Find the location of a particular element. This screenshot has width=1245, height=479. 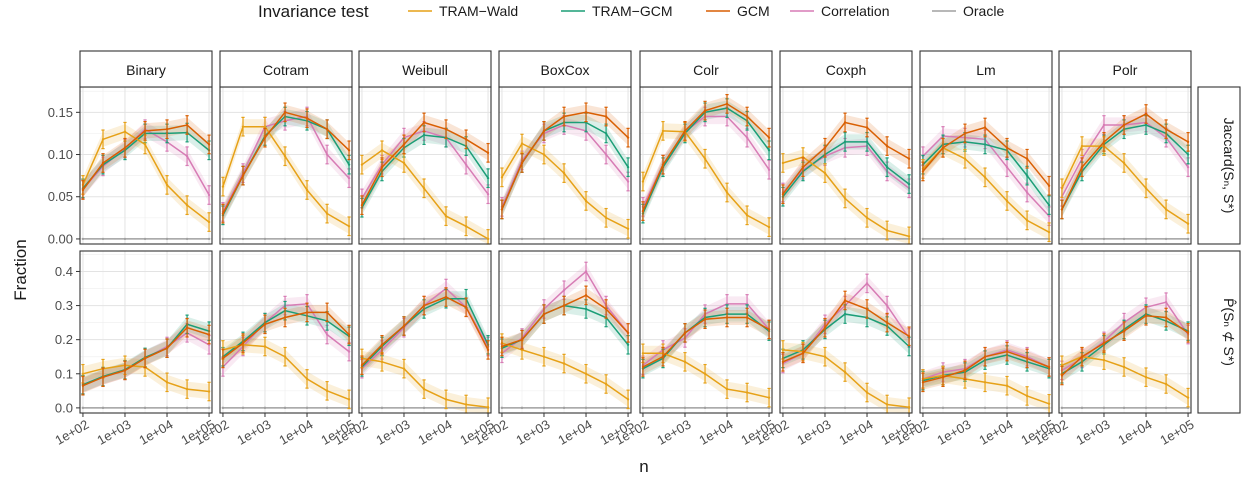

ribbon-correlation is located at coordinates (425, 329).